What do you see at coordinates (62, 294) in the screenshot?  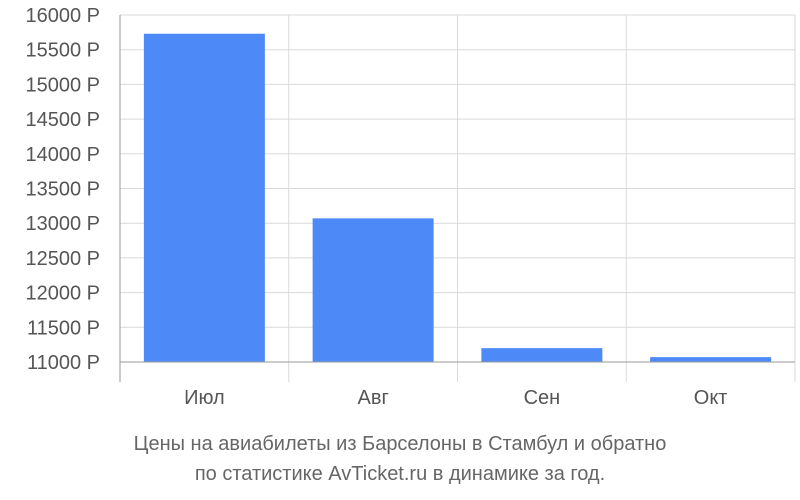 I see `y-tick-label: 12000 Р` at bounding box center [62, 294].